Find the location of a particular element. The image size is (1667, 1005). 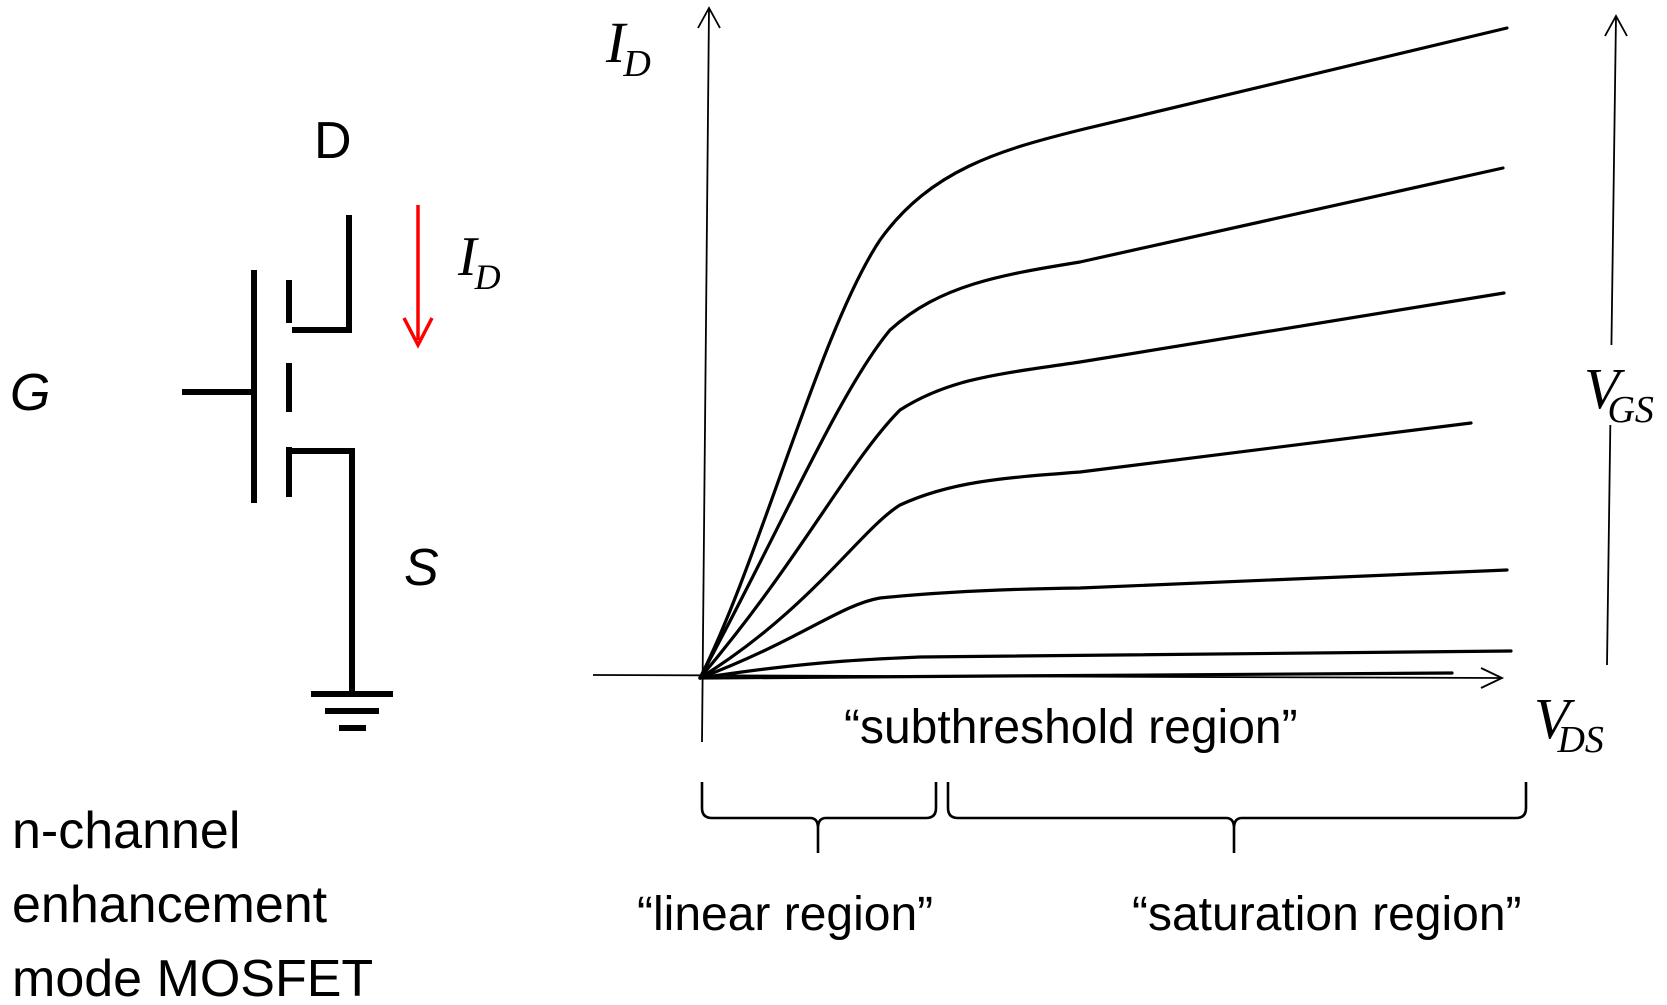

y-axis-arrowhead is located at coordinates (709, 17).